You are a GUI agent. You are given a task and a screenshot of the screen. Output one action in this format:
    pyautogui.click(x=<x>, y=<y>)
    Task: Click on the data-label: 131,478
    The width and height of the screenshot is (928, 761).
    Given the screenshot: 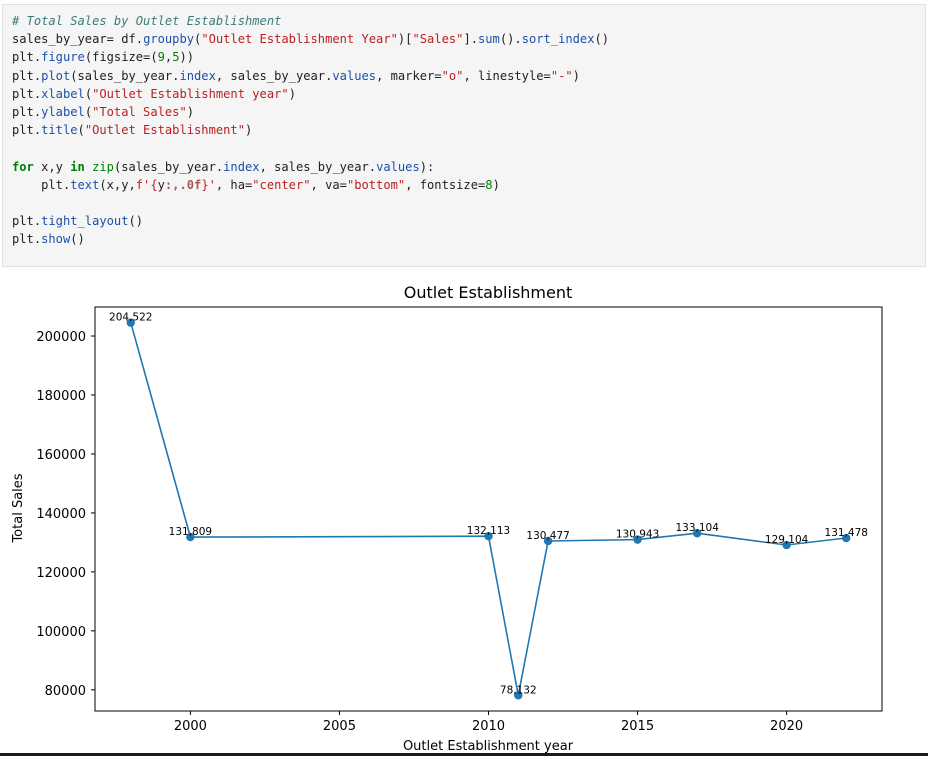 What is the action you would take?
    pyautogui.click(x=846, y=533)
    